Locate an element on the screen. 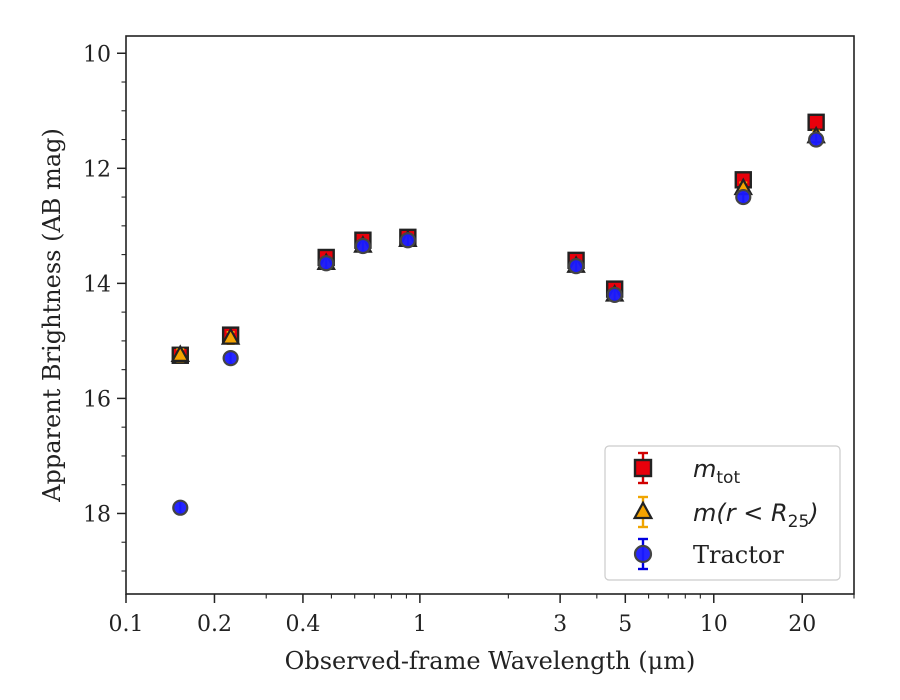 The width and height of the screenshot is (900, 700). y-tick-label: 10 is located at coordinates (97, 54).